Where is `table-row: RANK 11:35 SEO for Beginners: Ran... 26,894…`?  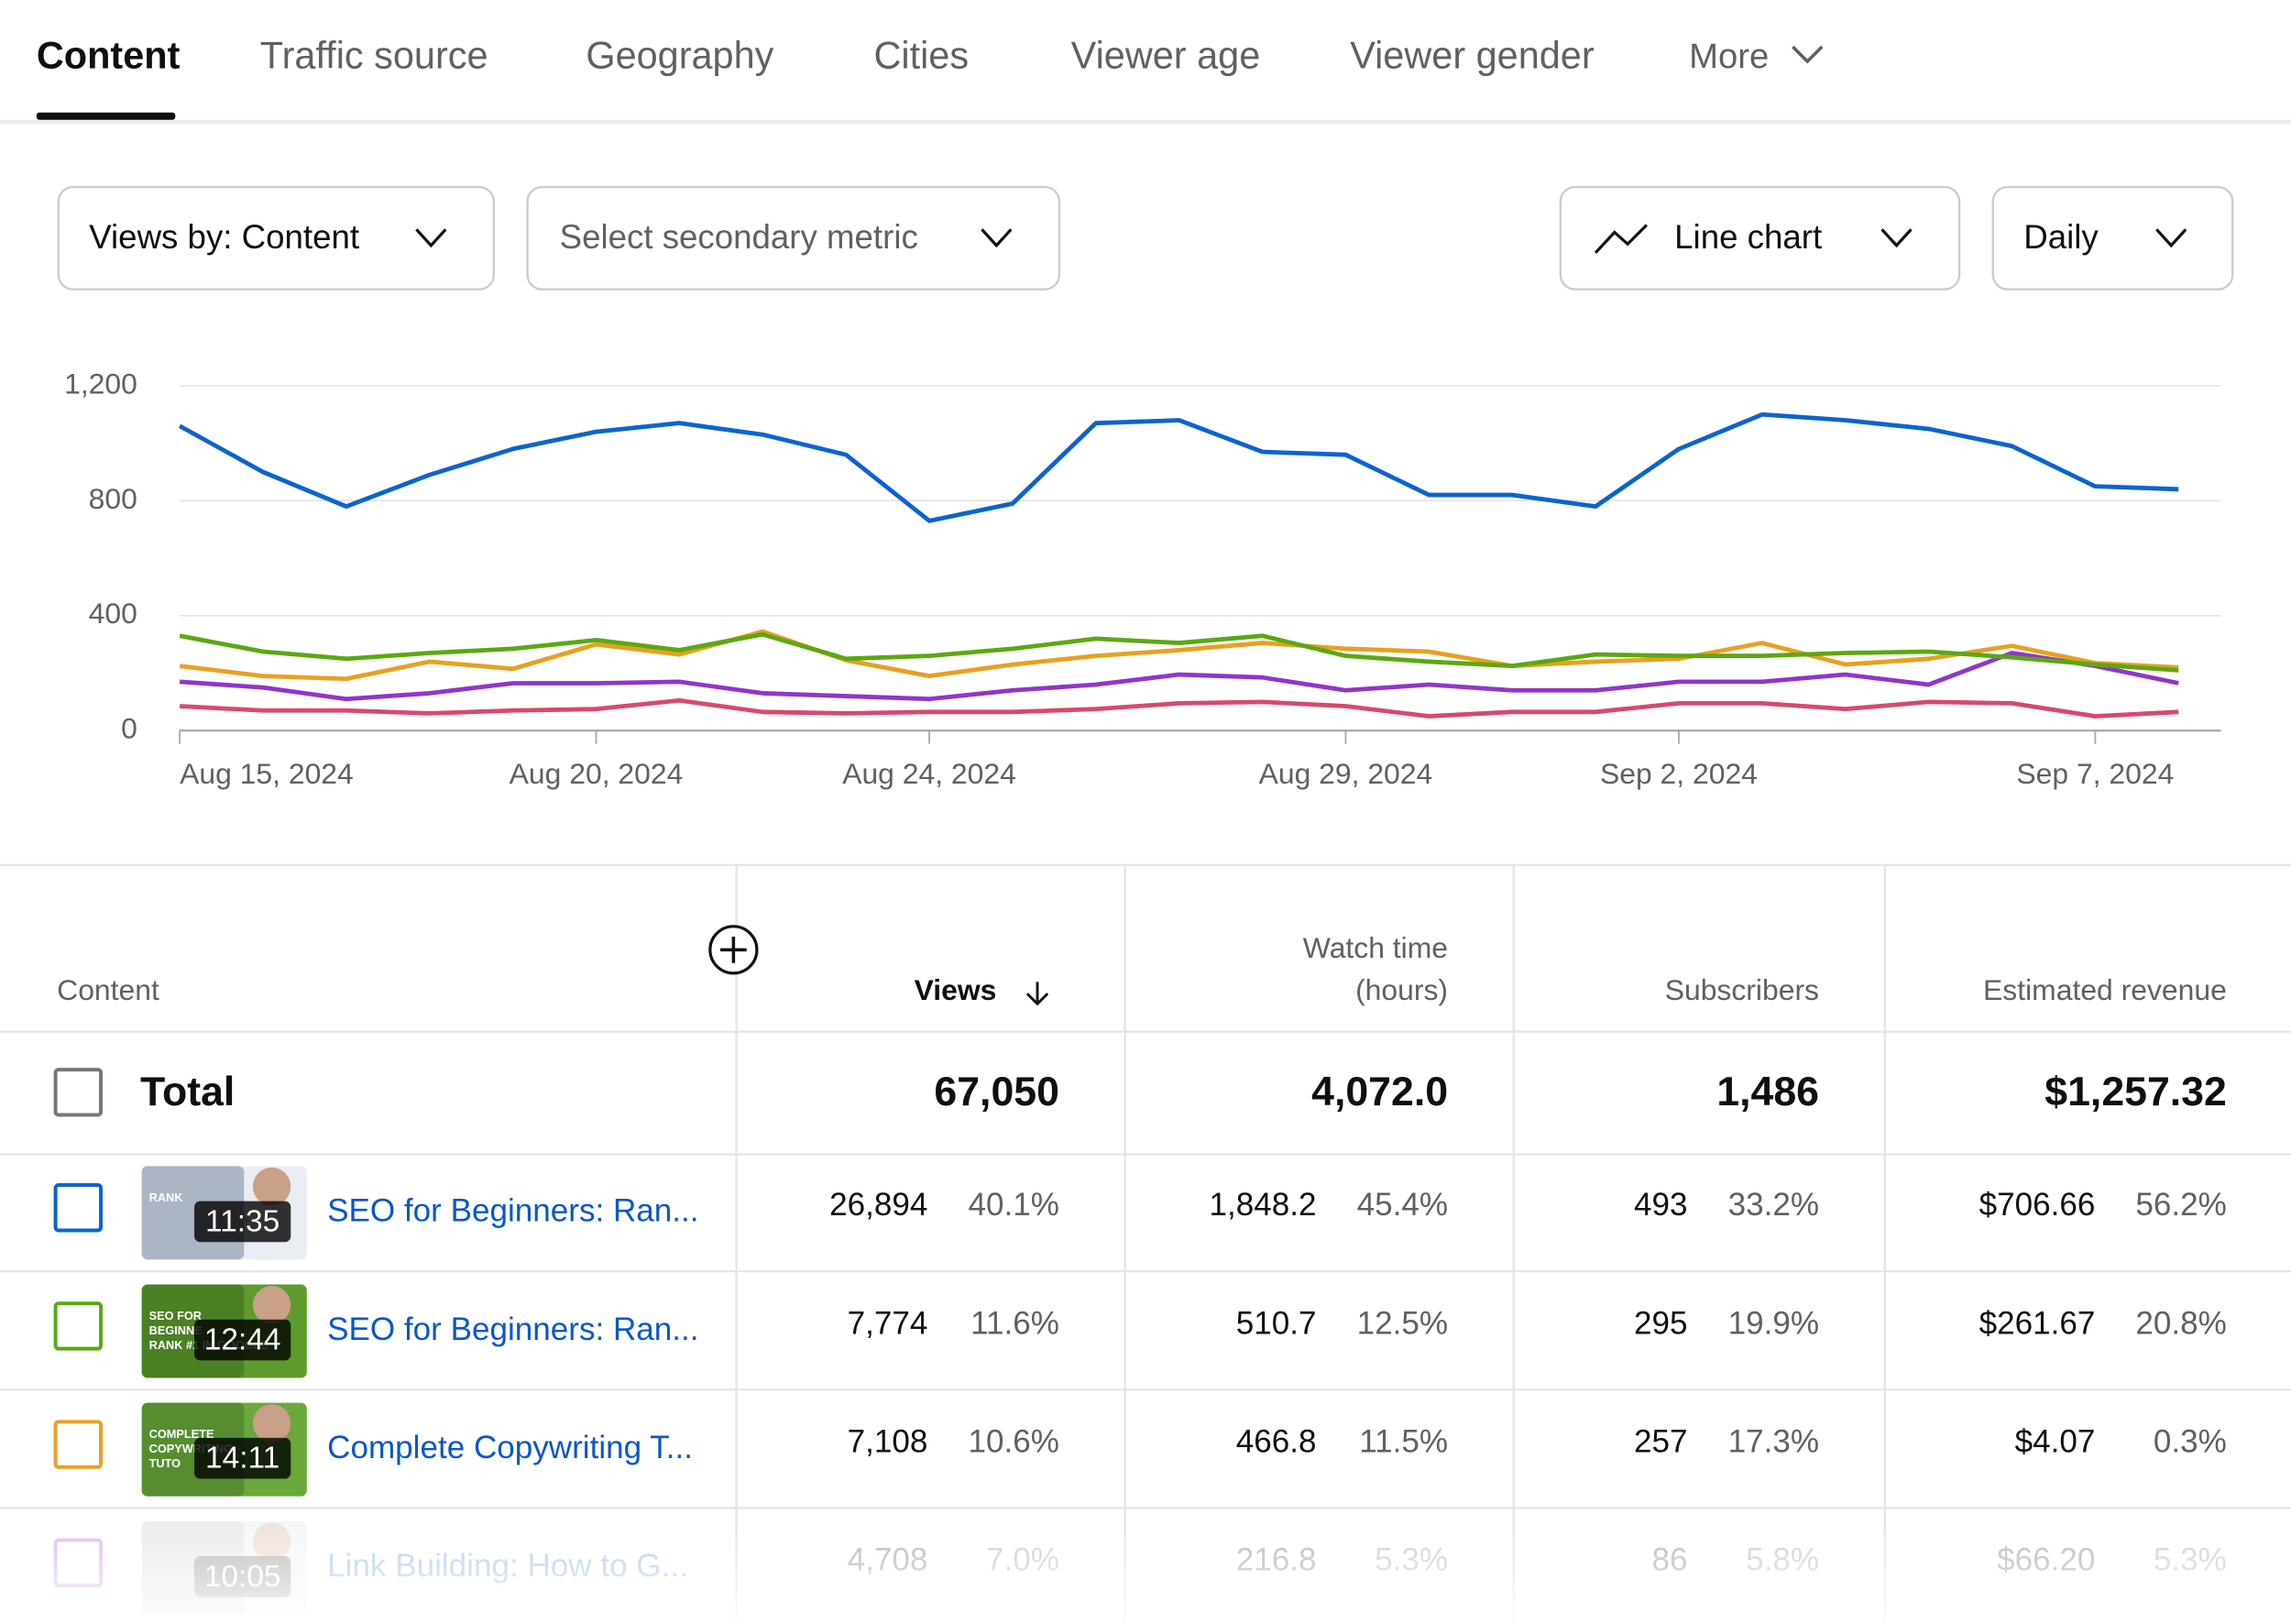 table-row: RANK 11:35 SEO for Beginners: Ran... 26,894… is located at coordinates (1140, 1213).